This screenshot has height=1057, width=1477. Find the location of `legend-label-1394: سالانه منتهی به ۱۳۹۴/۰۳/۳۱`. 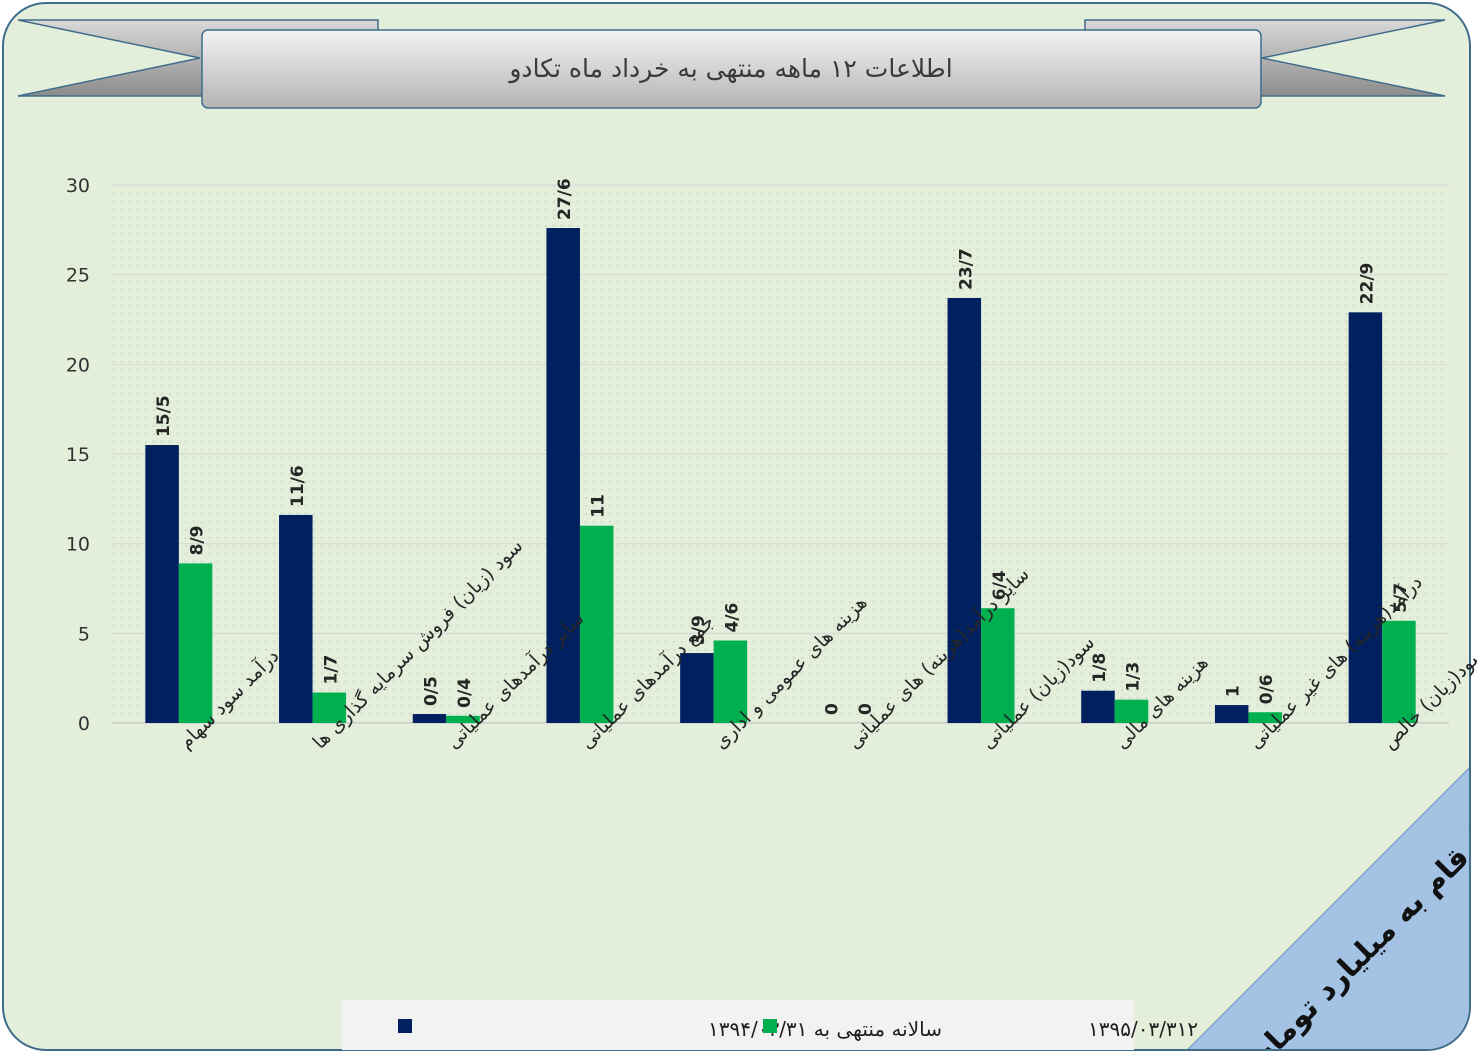

legend-label-1394: سالانه منتهی به ۱۳۹۴/۰۳/۳۱ is located at coordinates (825, 1029).